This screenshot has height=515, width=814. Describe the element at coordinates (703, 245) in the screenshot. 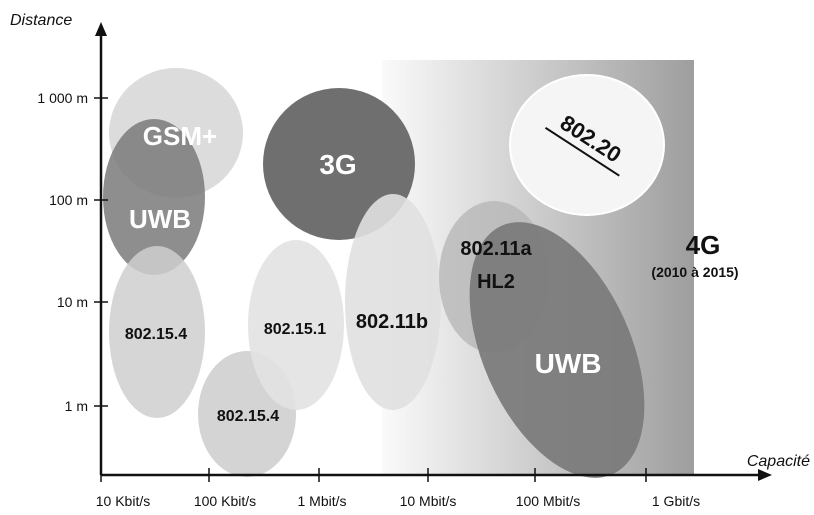

I see `label-4g: 4G` at that location.